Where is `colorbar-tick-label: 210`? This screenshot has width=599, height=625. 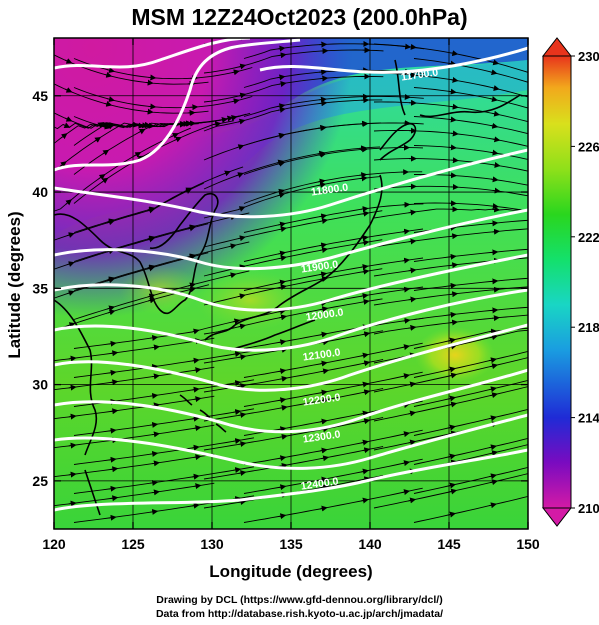 colorbar-tick-label: 210 is located at coordinates (588, 508).